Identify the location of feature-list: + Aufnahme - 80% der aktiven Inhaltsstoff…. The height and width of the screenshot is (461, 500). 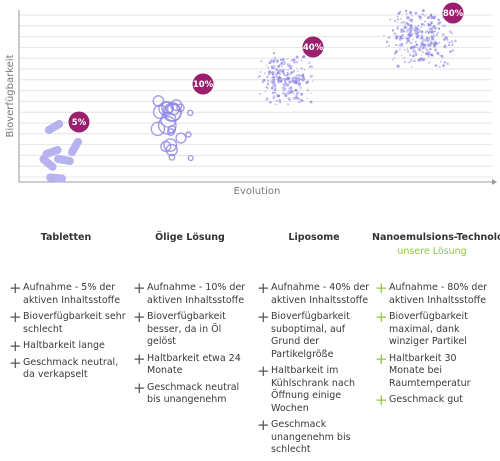
(433, 346).